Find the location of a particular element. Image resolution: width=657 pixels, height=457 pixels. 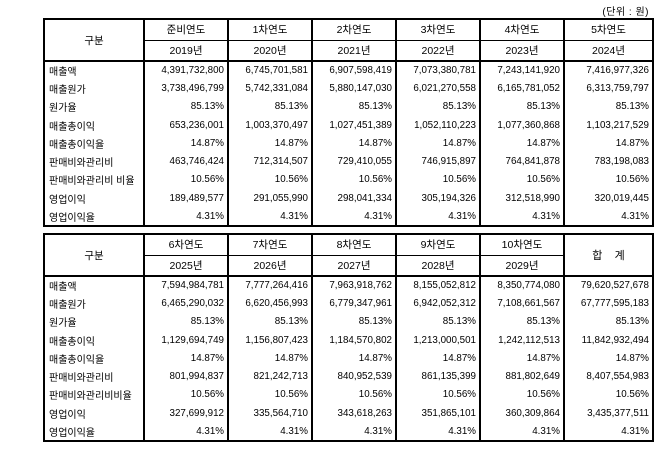

column-header-year: 2021년 is located at coordinates (354, 50).